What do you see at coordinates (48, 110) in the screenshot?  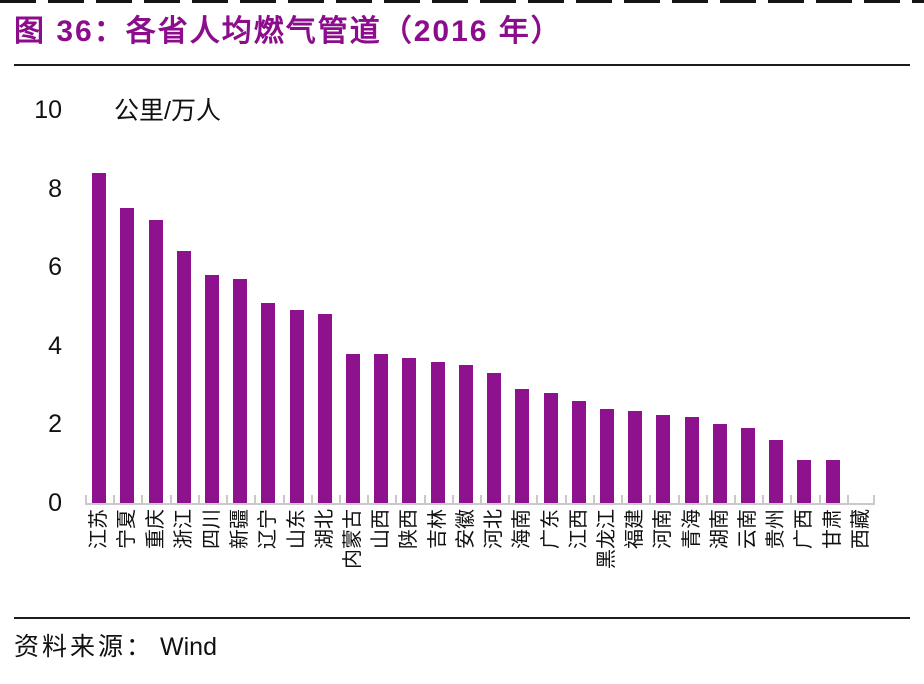 I see `y-axis-tick-label: 10` at bounding box center [48, 110].